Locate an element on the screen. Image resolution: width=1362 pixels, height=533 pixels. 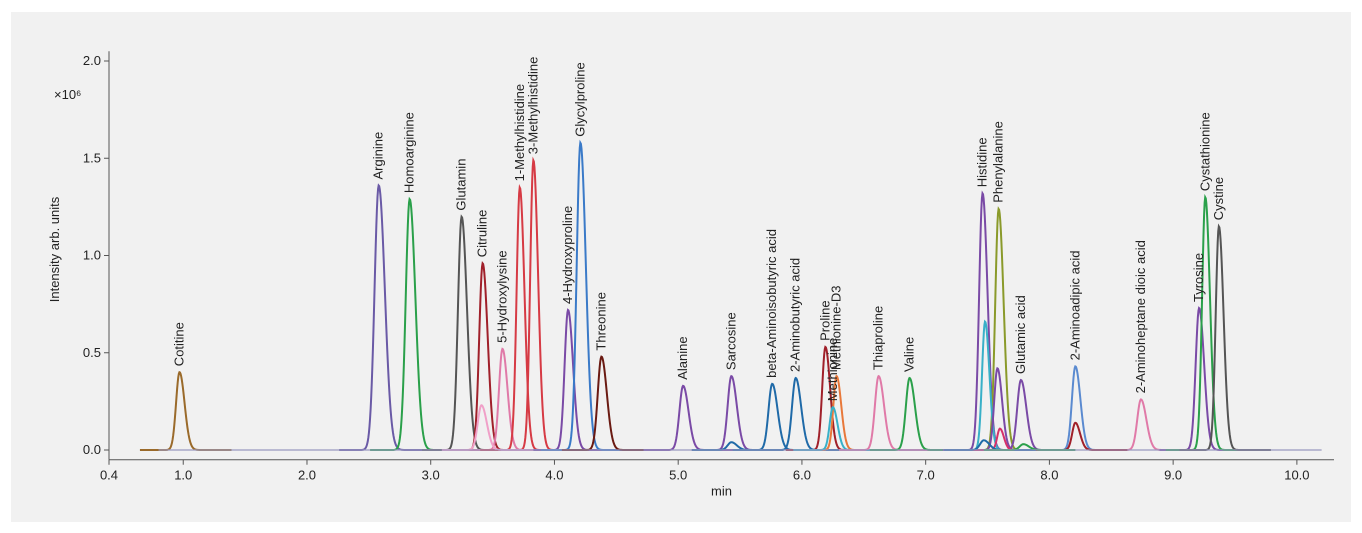
y-ticks: 0.0 0.5 1.0 1.5 2.0 is located at coordinates (96, 255).